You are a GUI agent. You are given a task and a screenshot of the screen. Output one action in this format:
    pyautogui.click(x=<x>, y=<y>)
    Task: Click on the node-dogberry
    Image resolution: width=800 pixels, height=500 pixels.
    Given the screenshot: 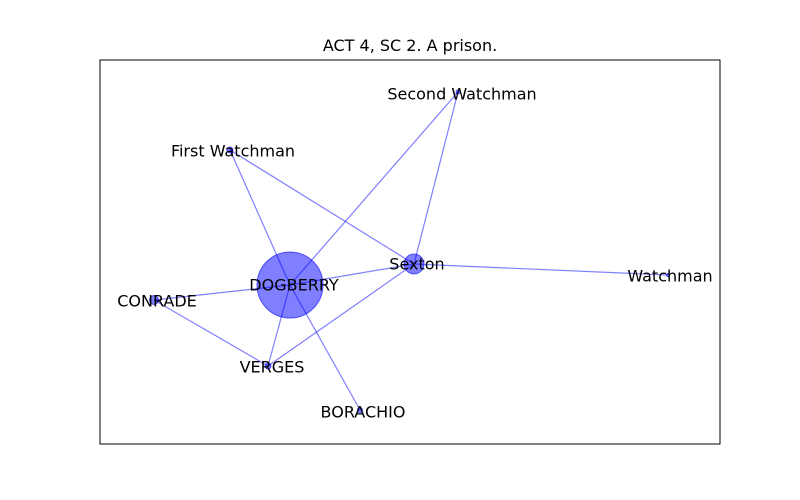 What is the action you would take?
    pyautogui.click(x=290, y=285)
    